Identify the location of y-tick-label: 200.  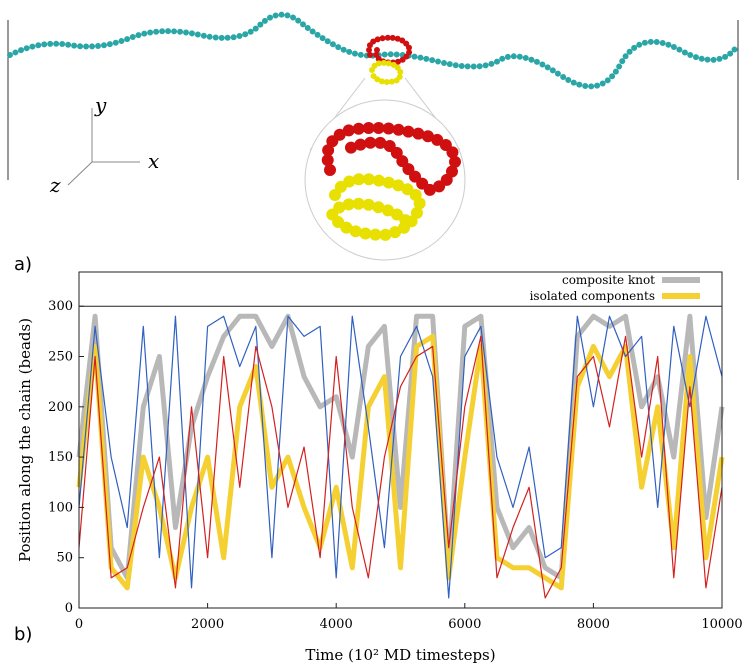
(60, 407).